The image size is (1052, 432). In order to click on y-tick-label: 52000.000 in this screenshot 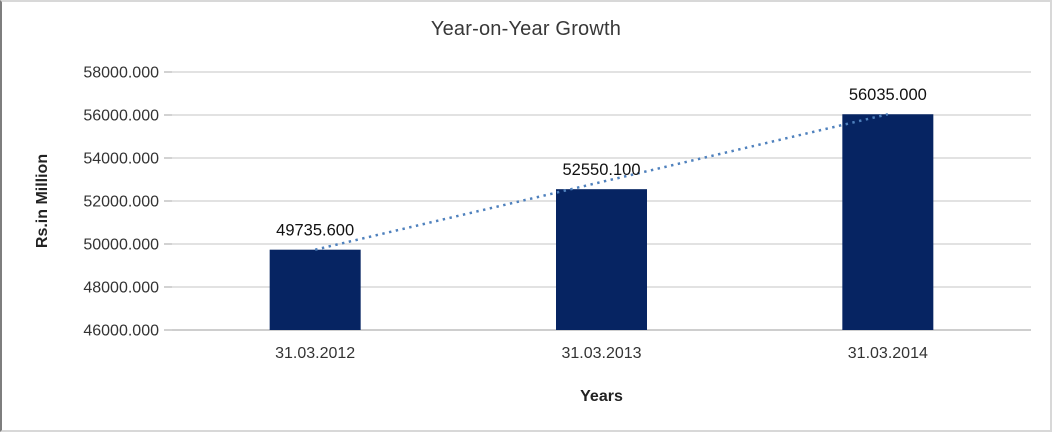, I will do `click(121, 202)`.